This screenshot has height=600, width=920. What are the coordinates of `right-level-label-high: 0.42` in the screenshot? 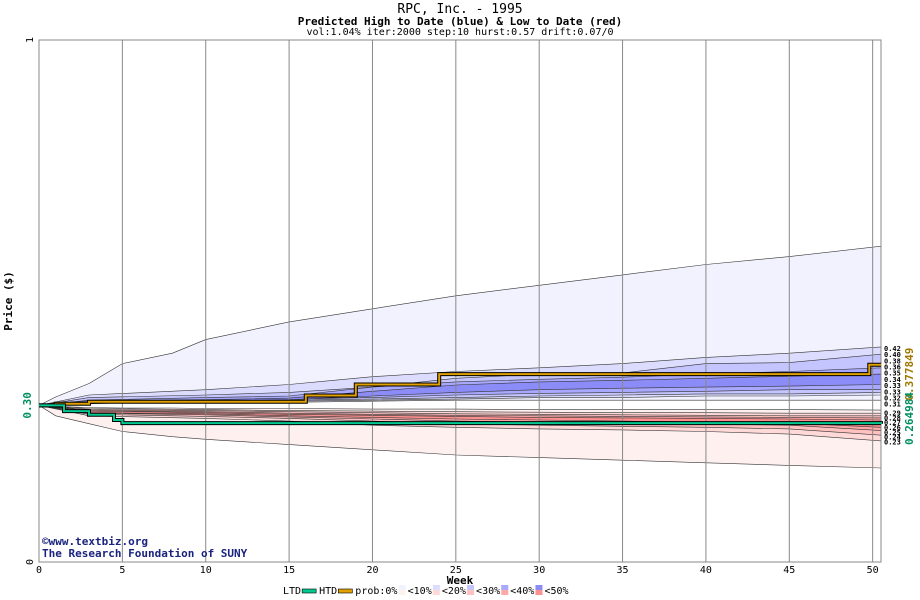 It's located at (892, 349).